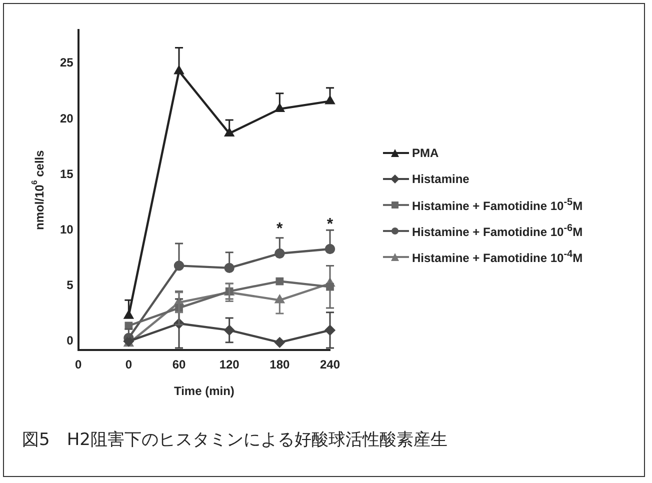 Image resolution: width=652 pixels, height=483 pixels. What do you see at coordinates (179, 365) in the screenshot?
I see `x-tick-label: 60` at bounding box center [179, 365].